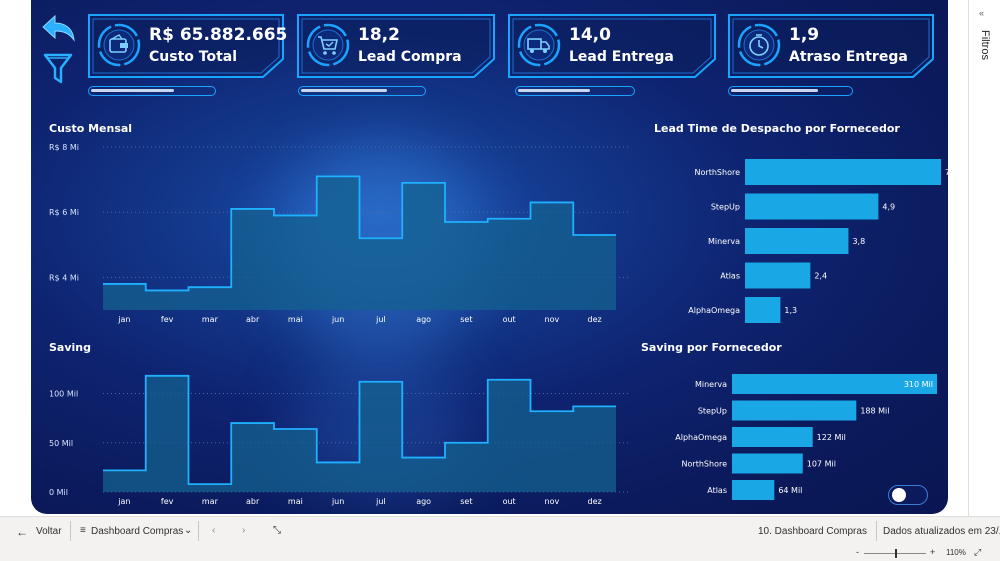  Describe the element at coordinates (848, 57) in the screenshot. I see `kpi-label: Atraso Entrega` at that location.